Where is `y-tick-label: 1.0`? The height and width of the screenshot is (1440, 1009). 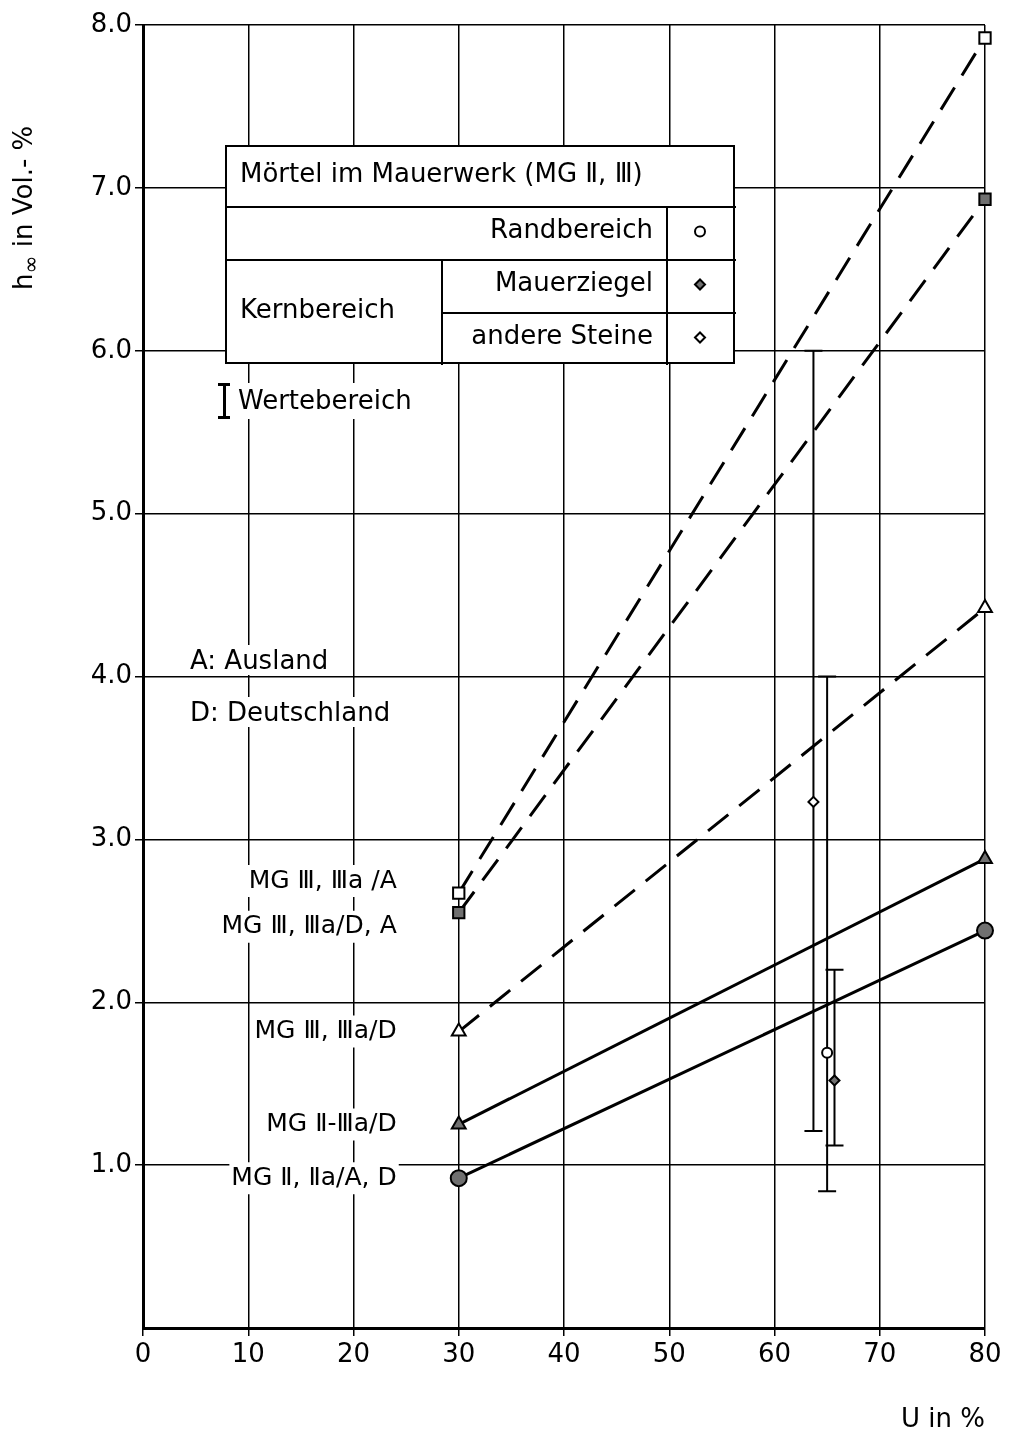 y-tick-label: 1.0 is located at coordinates (111, 1162).